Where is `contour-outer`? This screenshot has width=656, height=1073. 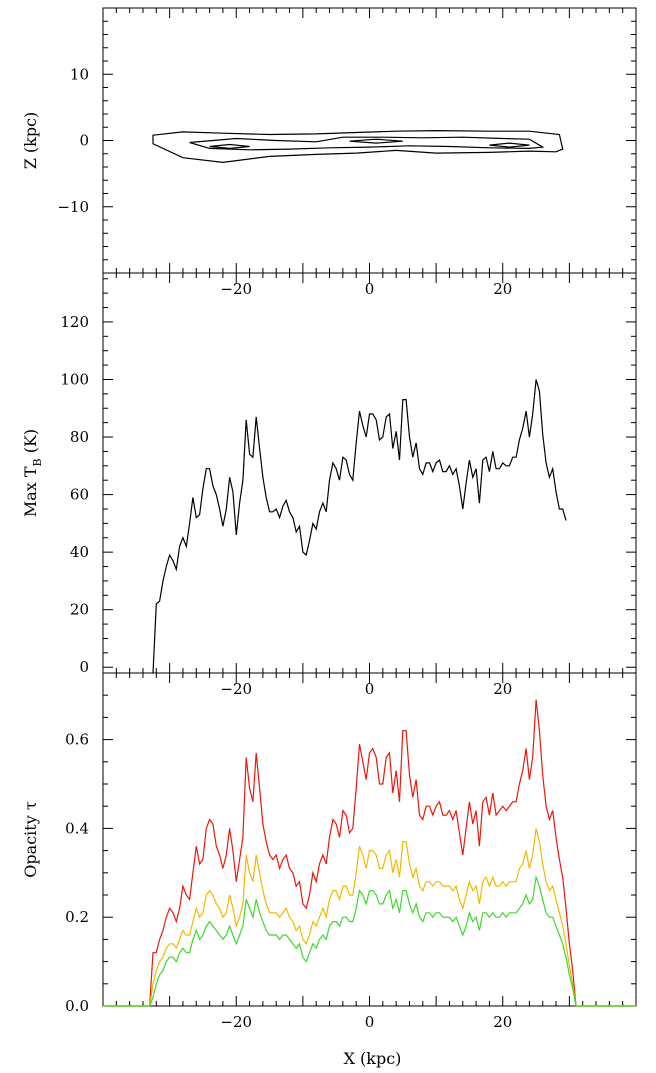 contour-outer is located at coordinates (358, 146).